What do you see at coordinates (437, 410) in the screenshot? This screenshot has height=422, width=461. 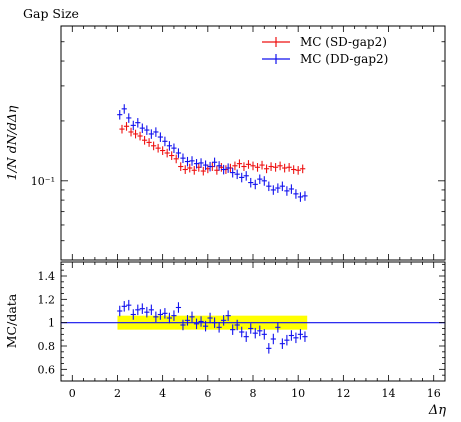 I see `x-axis-label: Δη` at bounding box center [437, 410].